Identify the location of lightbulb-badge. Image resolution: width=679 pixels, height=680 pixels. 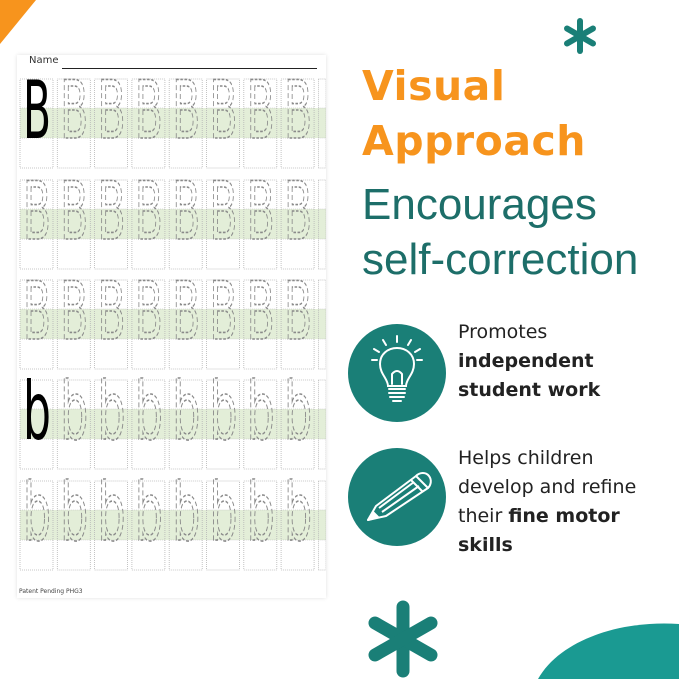
(397, 373).